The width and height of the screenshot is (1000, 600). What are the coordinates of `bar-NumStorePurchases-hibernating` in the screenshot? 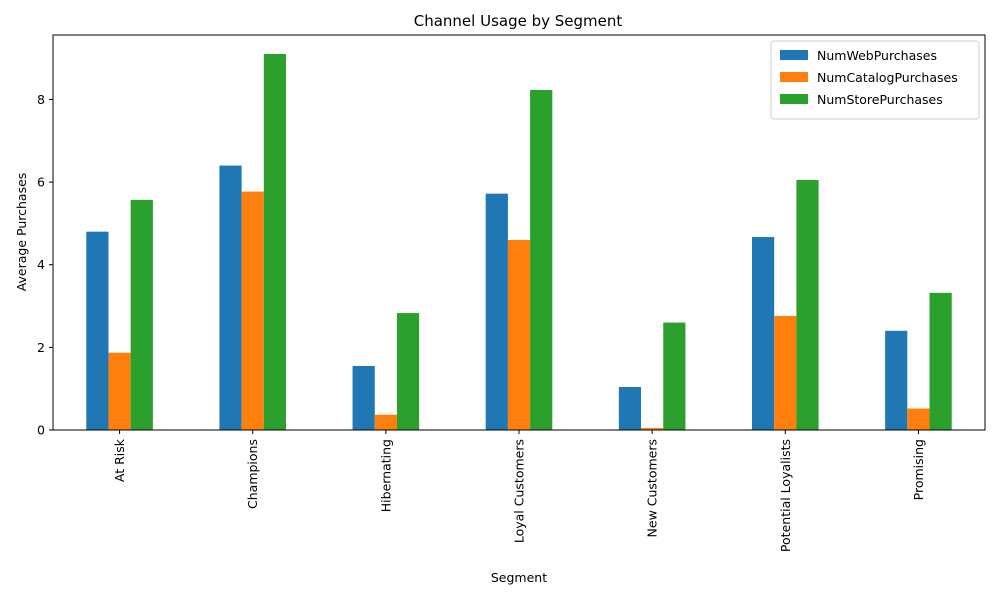 It's located at (408, 371).